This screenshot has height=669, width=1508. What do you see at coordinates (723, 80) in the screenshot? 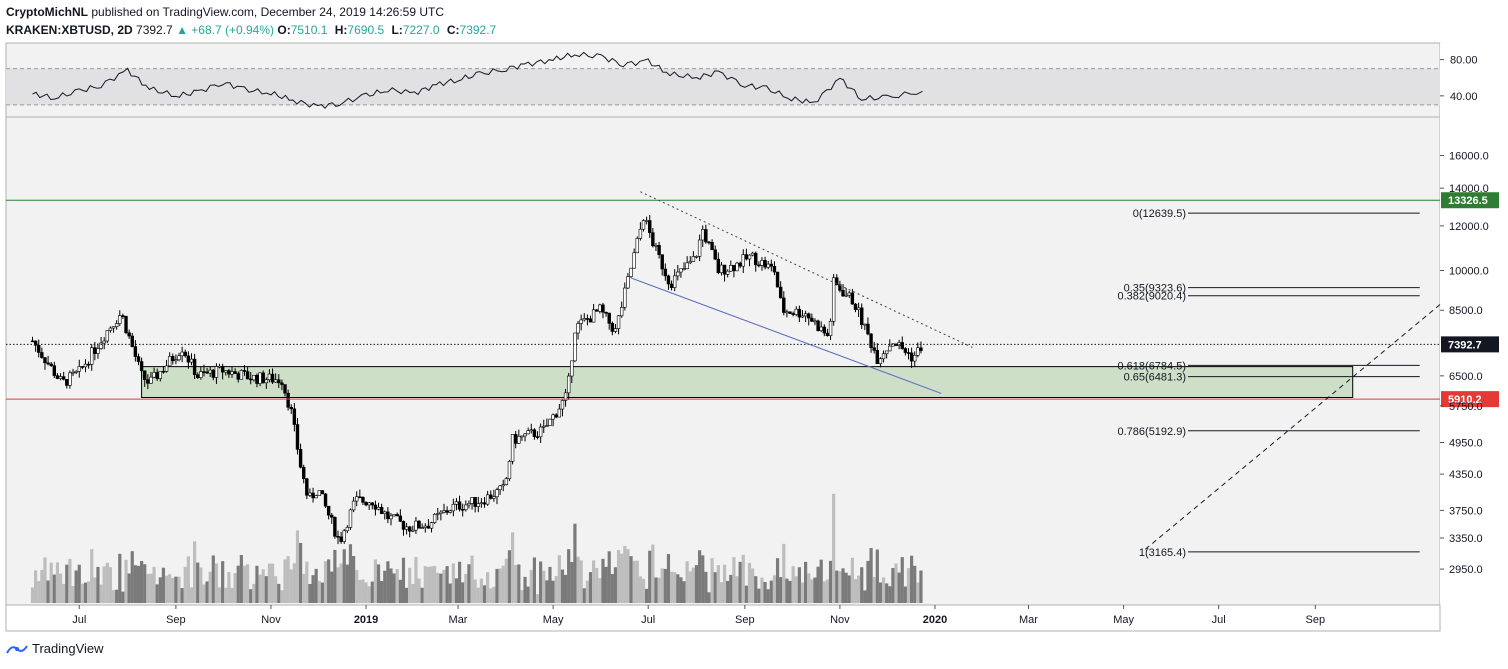
I see `oscillator-layer` at bounding box center [723, 80].